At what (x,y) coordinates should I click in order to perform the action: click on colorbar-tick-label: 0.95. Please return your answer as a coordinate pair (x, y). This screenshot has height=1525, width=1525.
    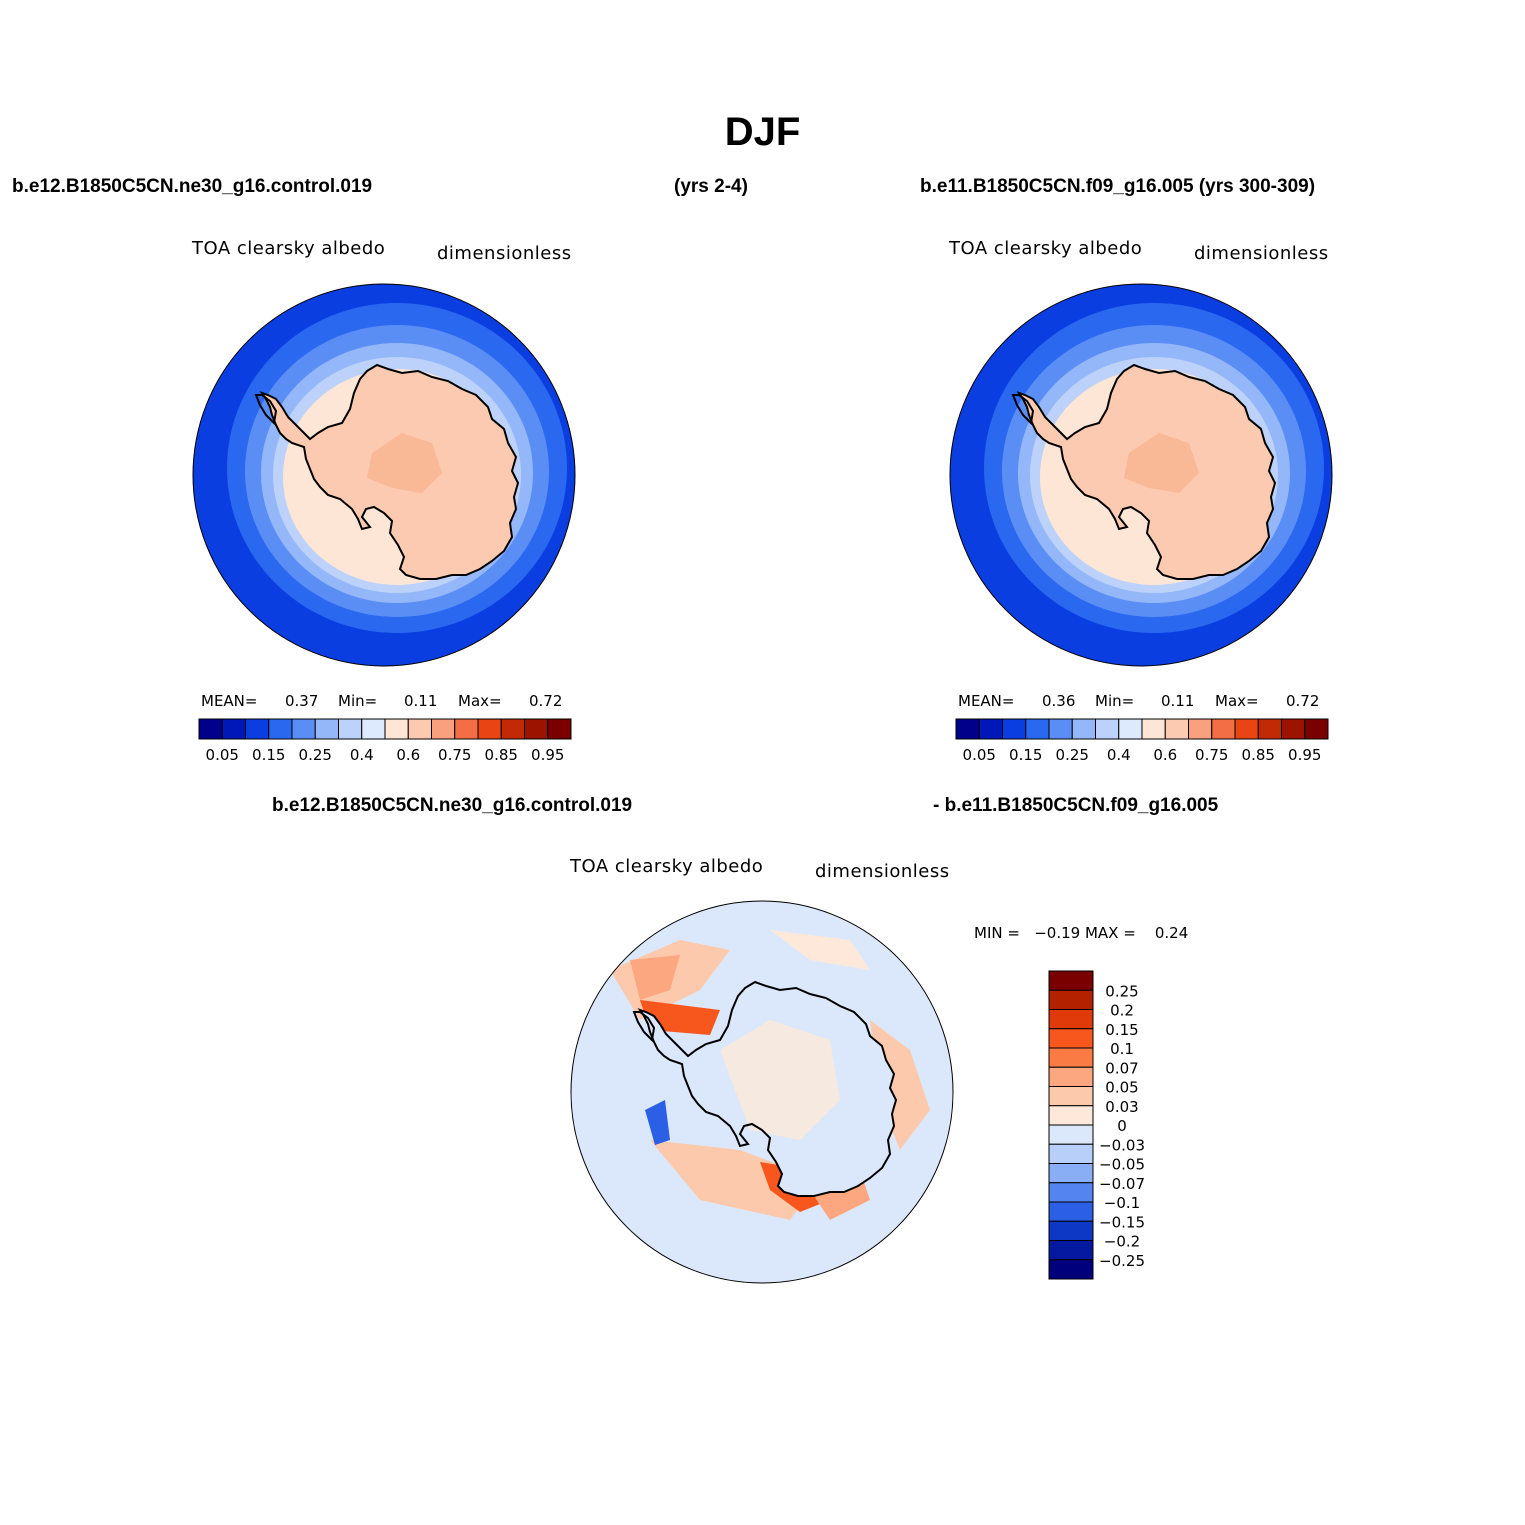
    Looking at the image, I should click on (547, 755).